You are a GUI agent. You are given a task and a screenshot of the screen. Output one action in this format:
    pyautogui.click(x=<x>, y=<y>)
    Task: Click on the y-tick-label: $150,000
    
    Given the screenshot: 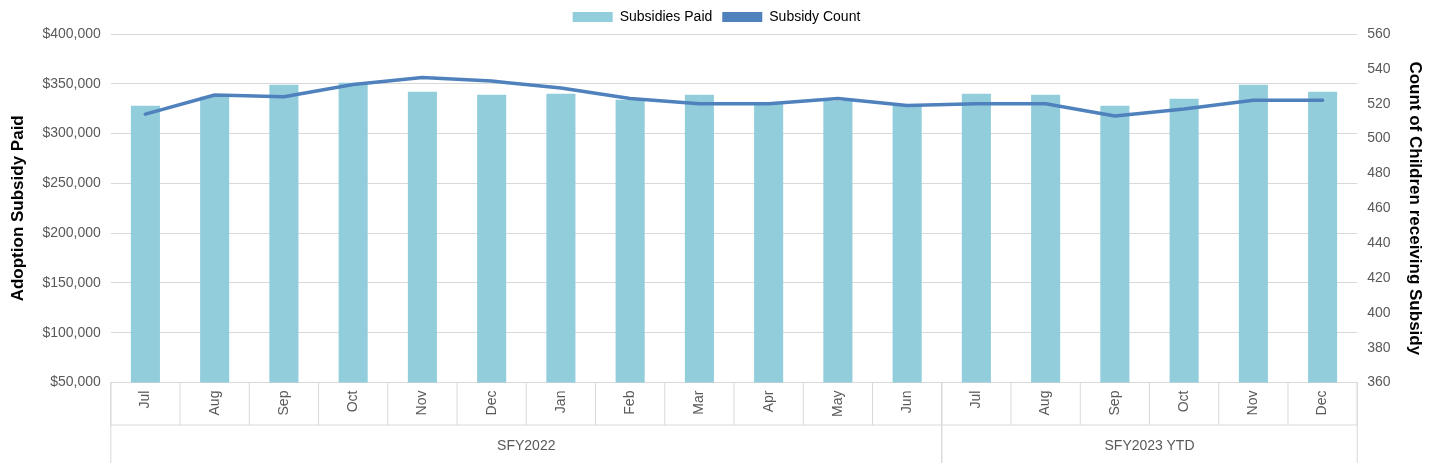 What is the action you would take?
    pyautogui.click(x=71, y=281)
    